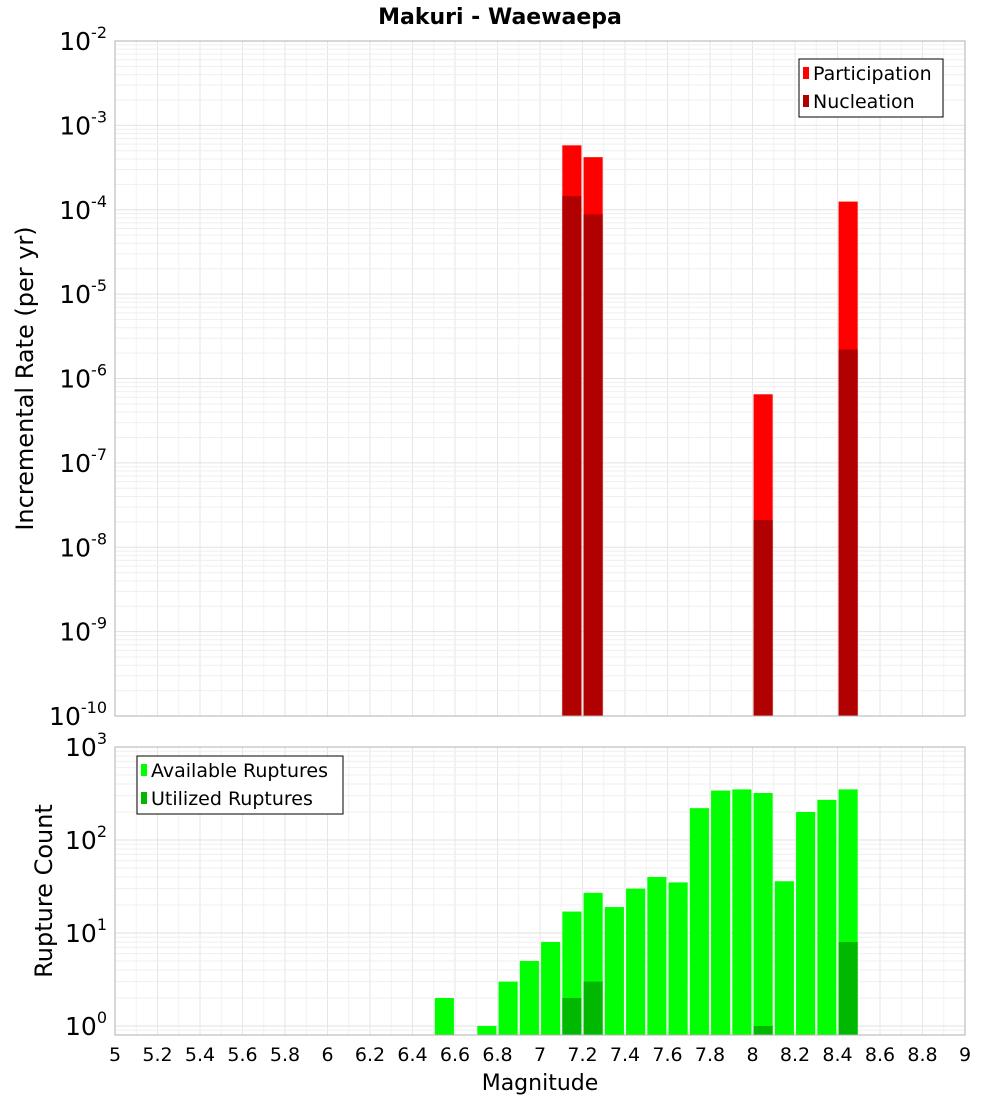 This screenshot has height=1104, width=1000. Describe the element at coordinates (232, 799) in the screenshot. I see `legend-entry: Utilized Ruptures` at that location.